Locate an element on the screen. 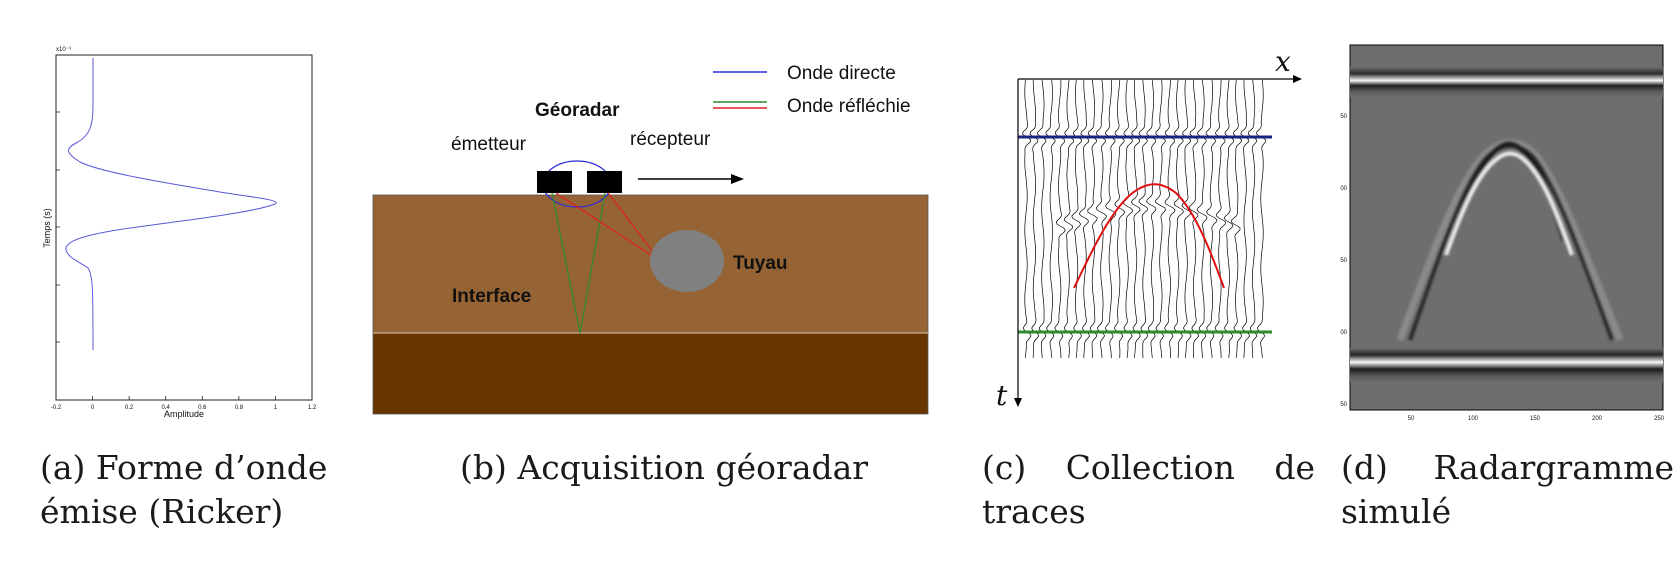  caption-c: (c) Collection de traces is located at coordinates (1148, 490).